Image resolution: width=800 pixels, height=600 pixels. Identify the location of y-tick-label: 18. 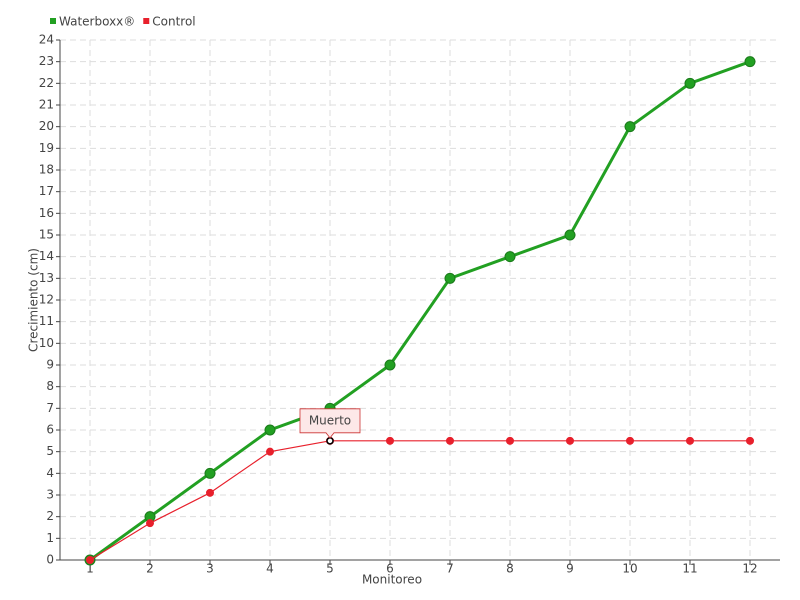
(46, 170).